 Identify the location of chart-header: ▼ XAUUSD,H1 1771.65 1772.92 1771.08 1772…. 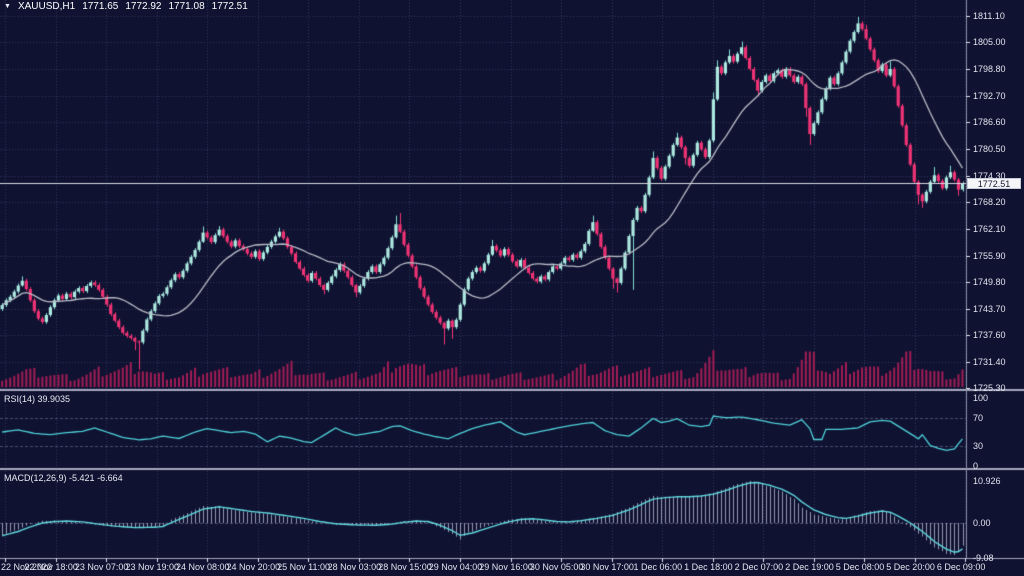
(126, 6).